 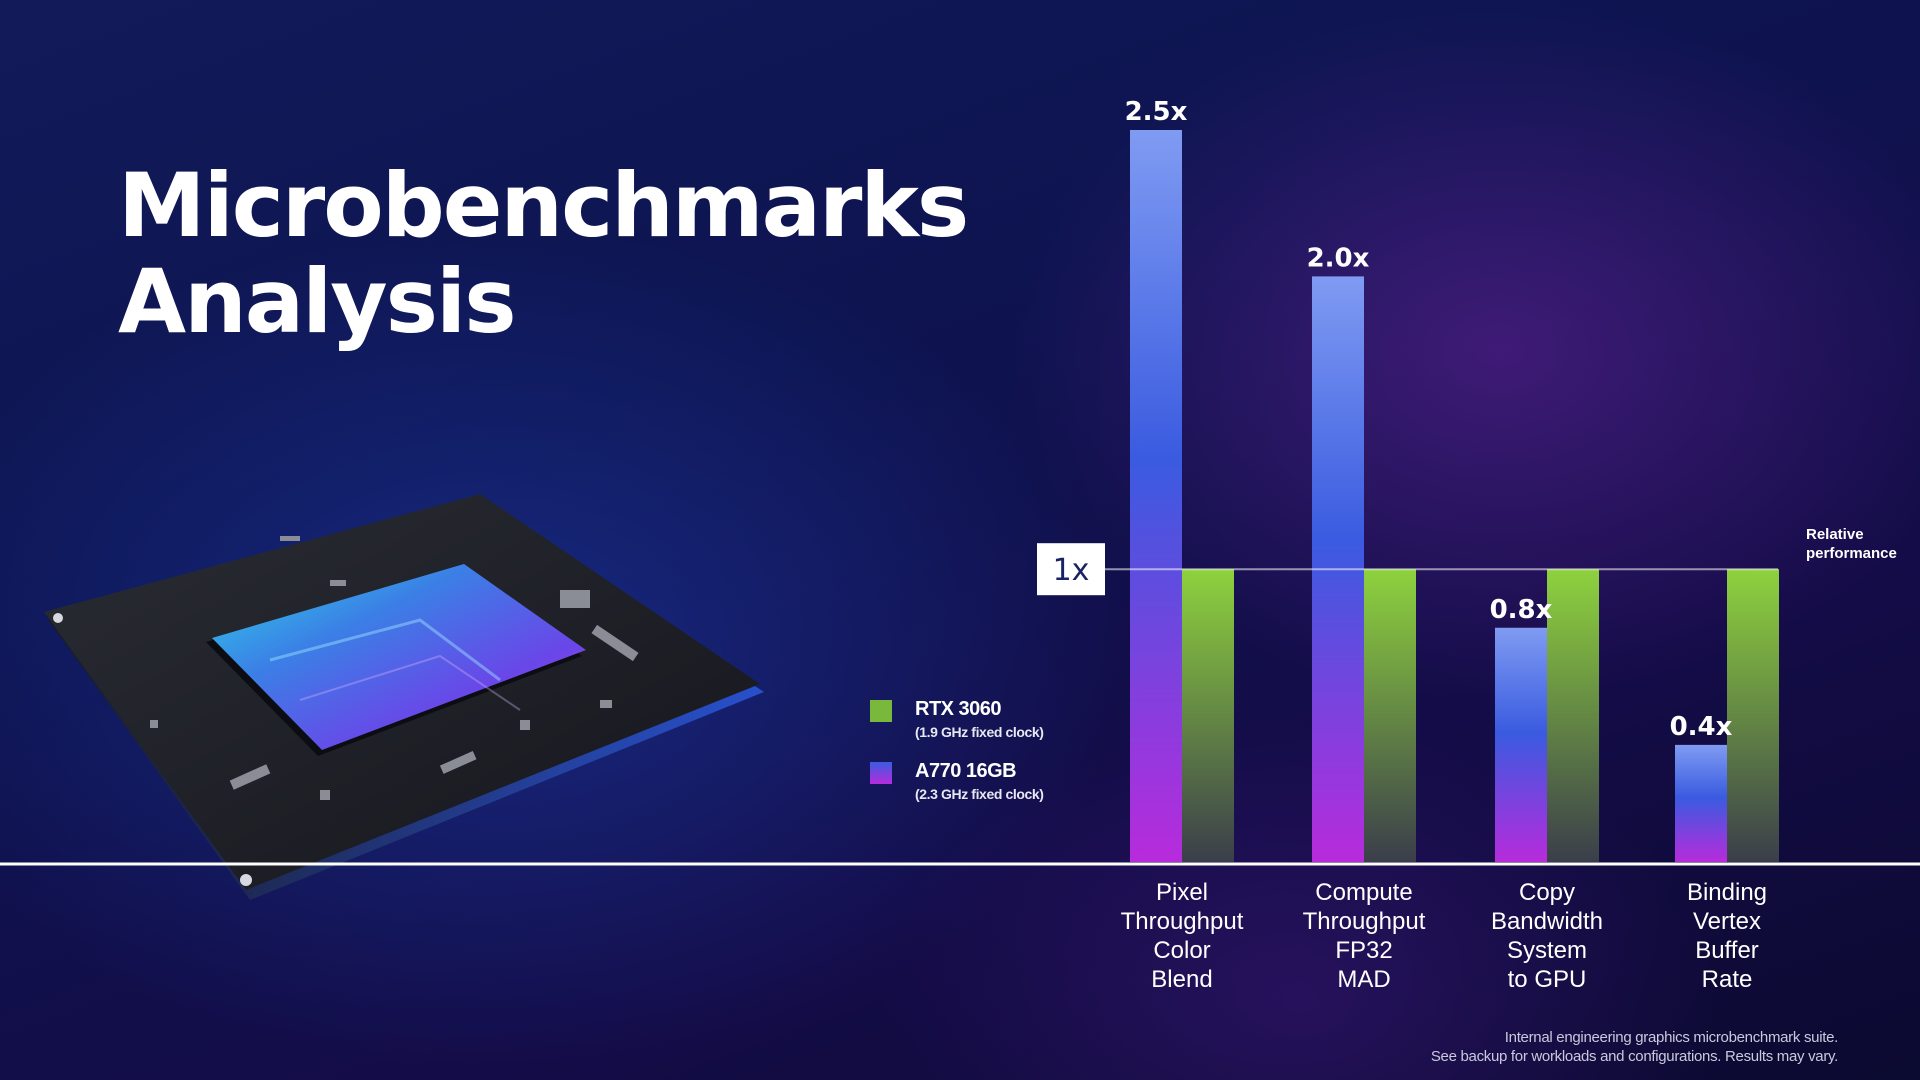 I want to click on title-line-2: Analysis, so click(x=317, y=301).